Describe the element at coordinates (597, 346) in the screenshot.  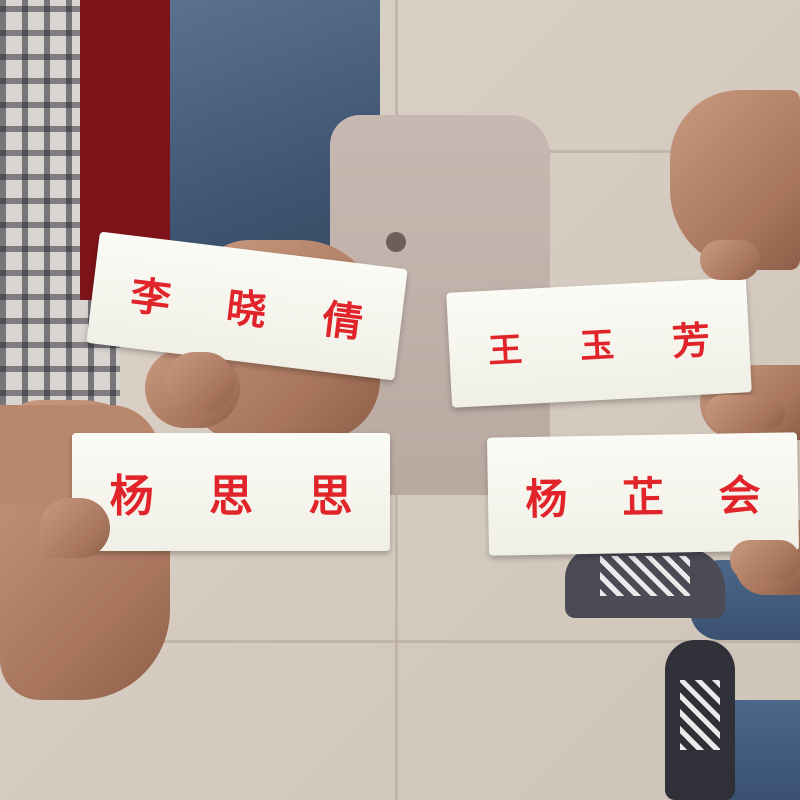
I see `card-character: 玉` at that location.